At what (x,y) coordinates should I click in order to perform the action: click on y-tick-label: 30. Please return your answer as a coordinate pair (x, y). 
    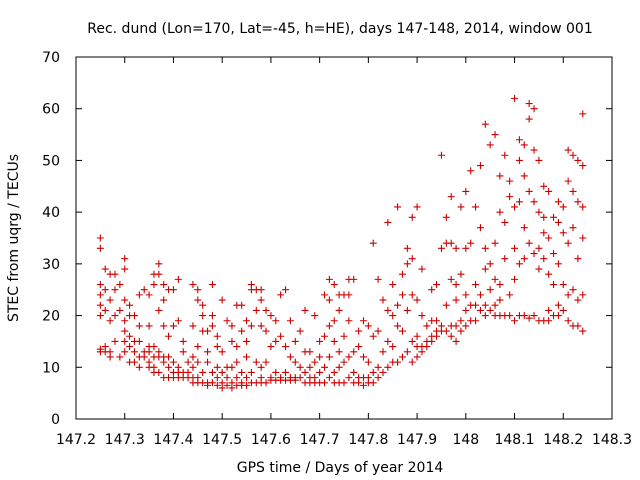
    Looking at the image, I should click on (51, 265).